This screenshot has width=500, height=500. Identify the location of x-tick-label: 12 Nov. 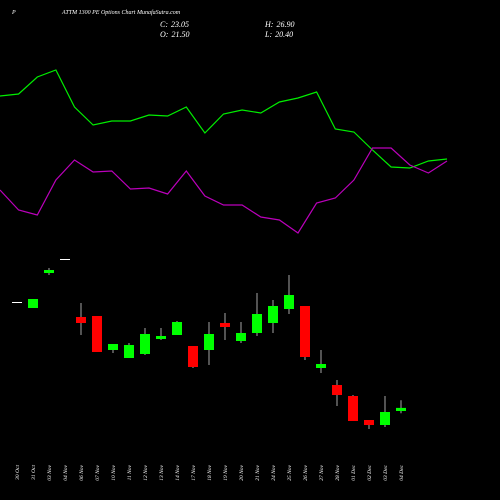
(146, 472).